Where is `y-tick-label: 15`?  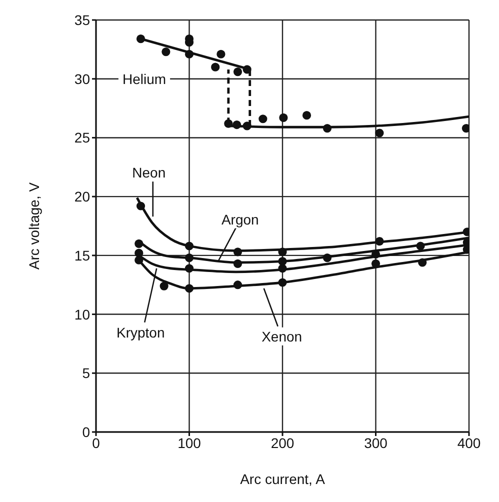 y-tick-label: 15 is located at coordinates (82, 255).